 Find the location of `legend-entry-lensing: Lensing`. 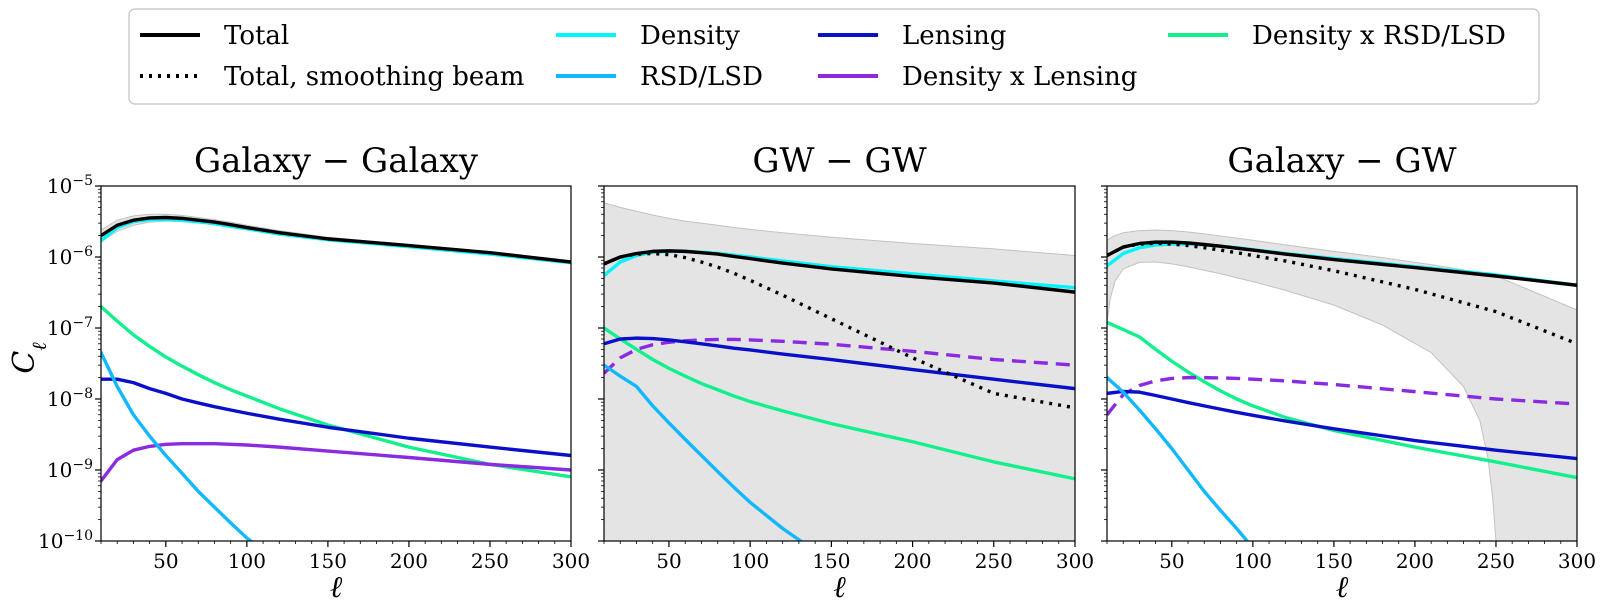

legend-entry-lensing: Lensing is located at coordinates (912, 36).